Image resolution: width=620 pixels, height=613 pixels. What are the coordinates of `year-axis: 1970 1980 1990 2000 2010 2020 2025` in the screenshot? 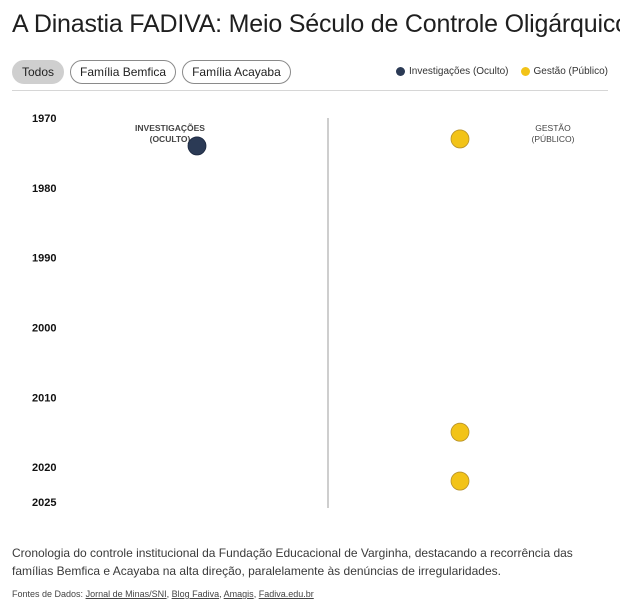 It's located at (44, 311).